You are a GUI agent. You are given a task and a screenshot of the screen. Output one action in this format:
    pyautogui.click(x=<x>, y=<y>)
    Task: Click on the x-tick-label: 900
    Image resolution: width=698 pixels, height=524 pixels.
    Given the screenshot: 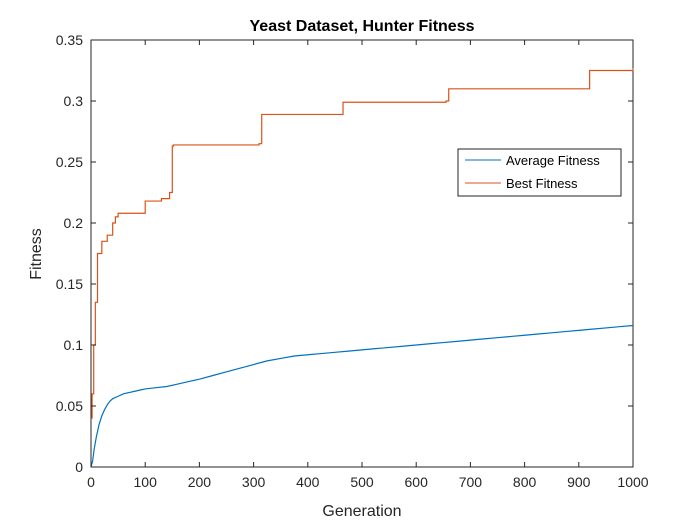 What is the action you would take?
    pyautogui.click(x=579, y=482)
    